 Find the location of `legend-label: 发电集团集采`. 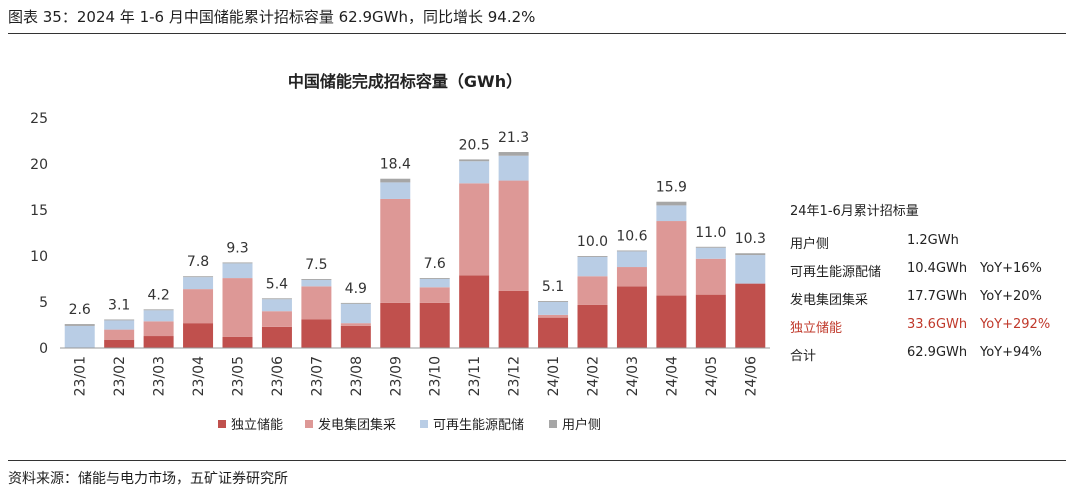

legend-label: 发电集团集采 is located at coordinates (357, 425).